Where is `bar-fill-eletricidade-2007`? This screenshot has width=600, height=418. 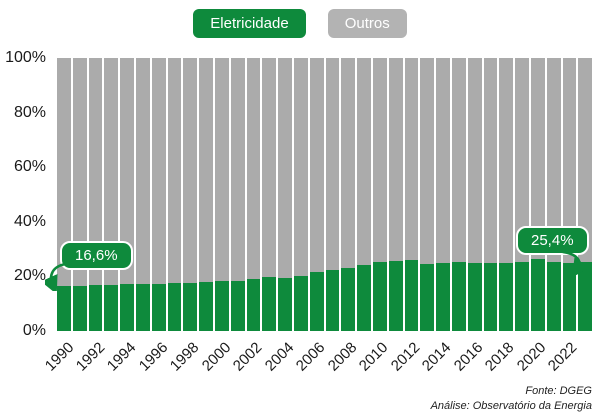 bar-fill-eletricidade-2007 is located at coordinates (332, 300).